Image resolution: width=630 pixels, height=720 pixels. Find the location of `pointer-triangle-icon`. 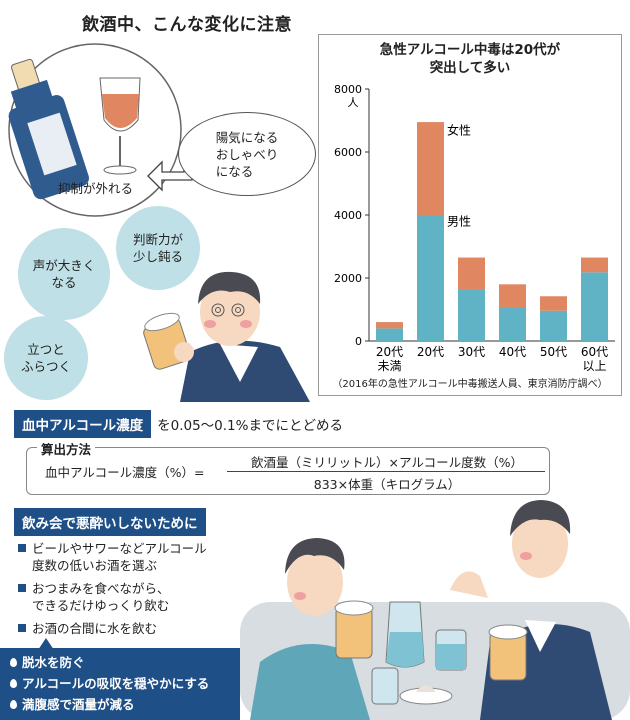

pointer-triangle-icon is located at coordinates (46, 644).